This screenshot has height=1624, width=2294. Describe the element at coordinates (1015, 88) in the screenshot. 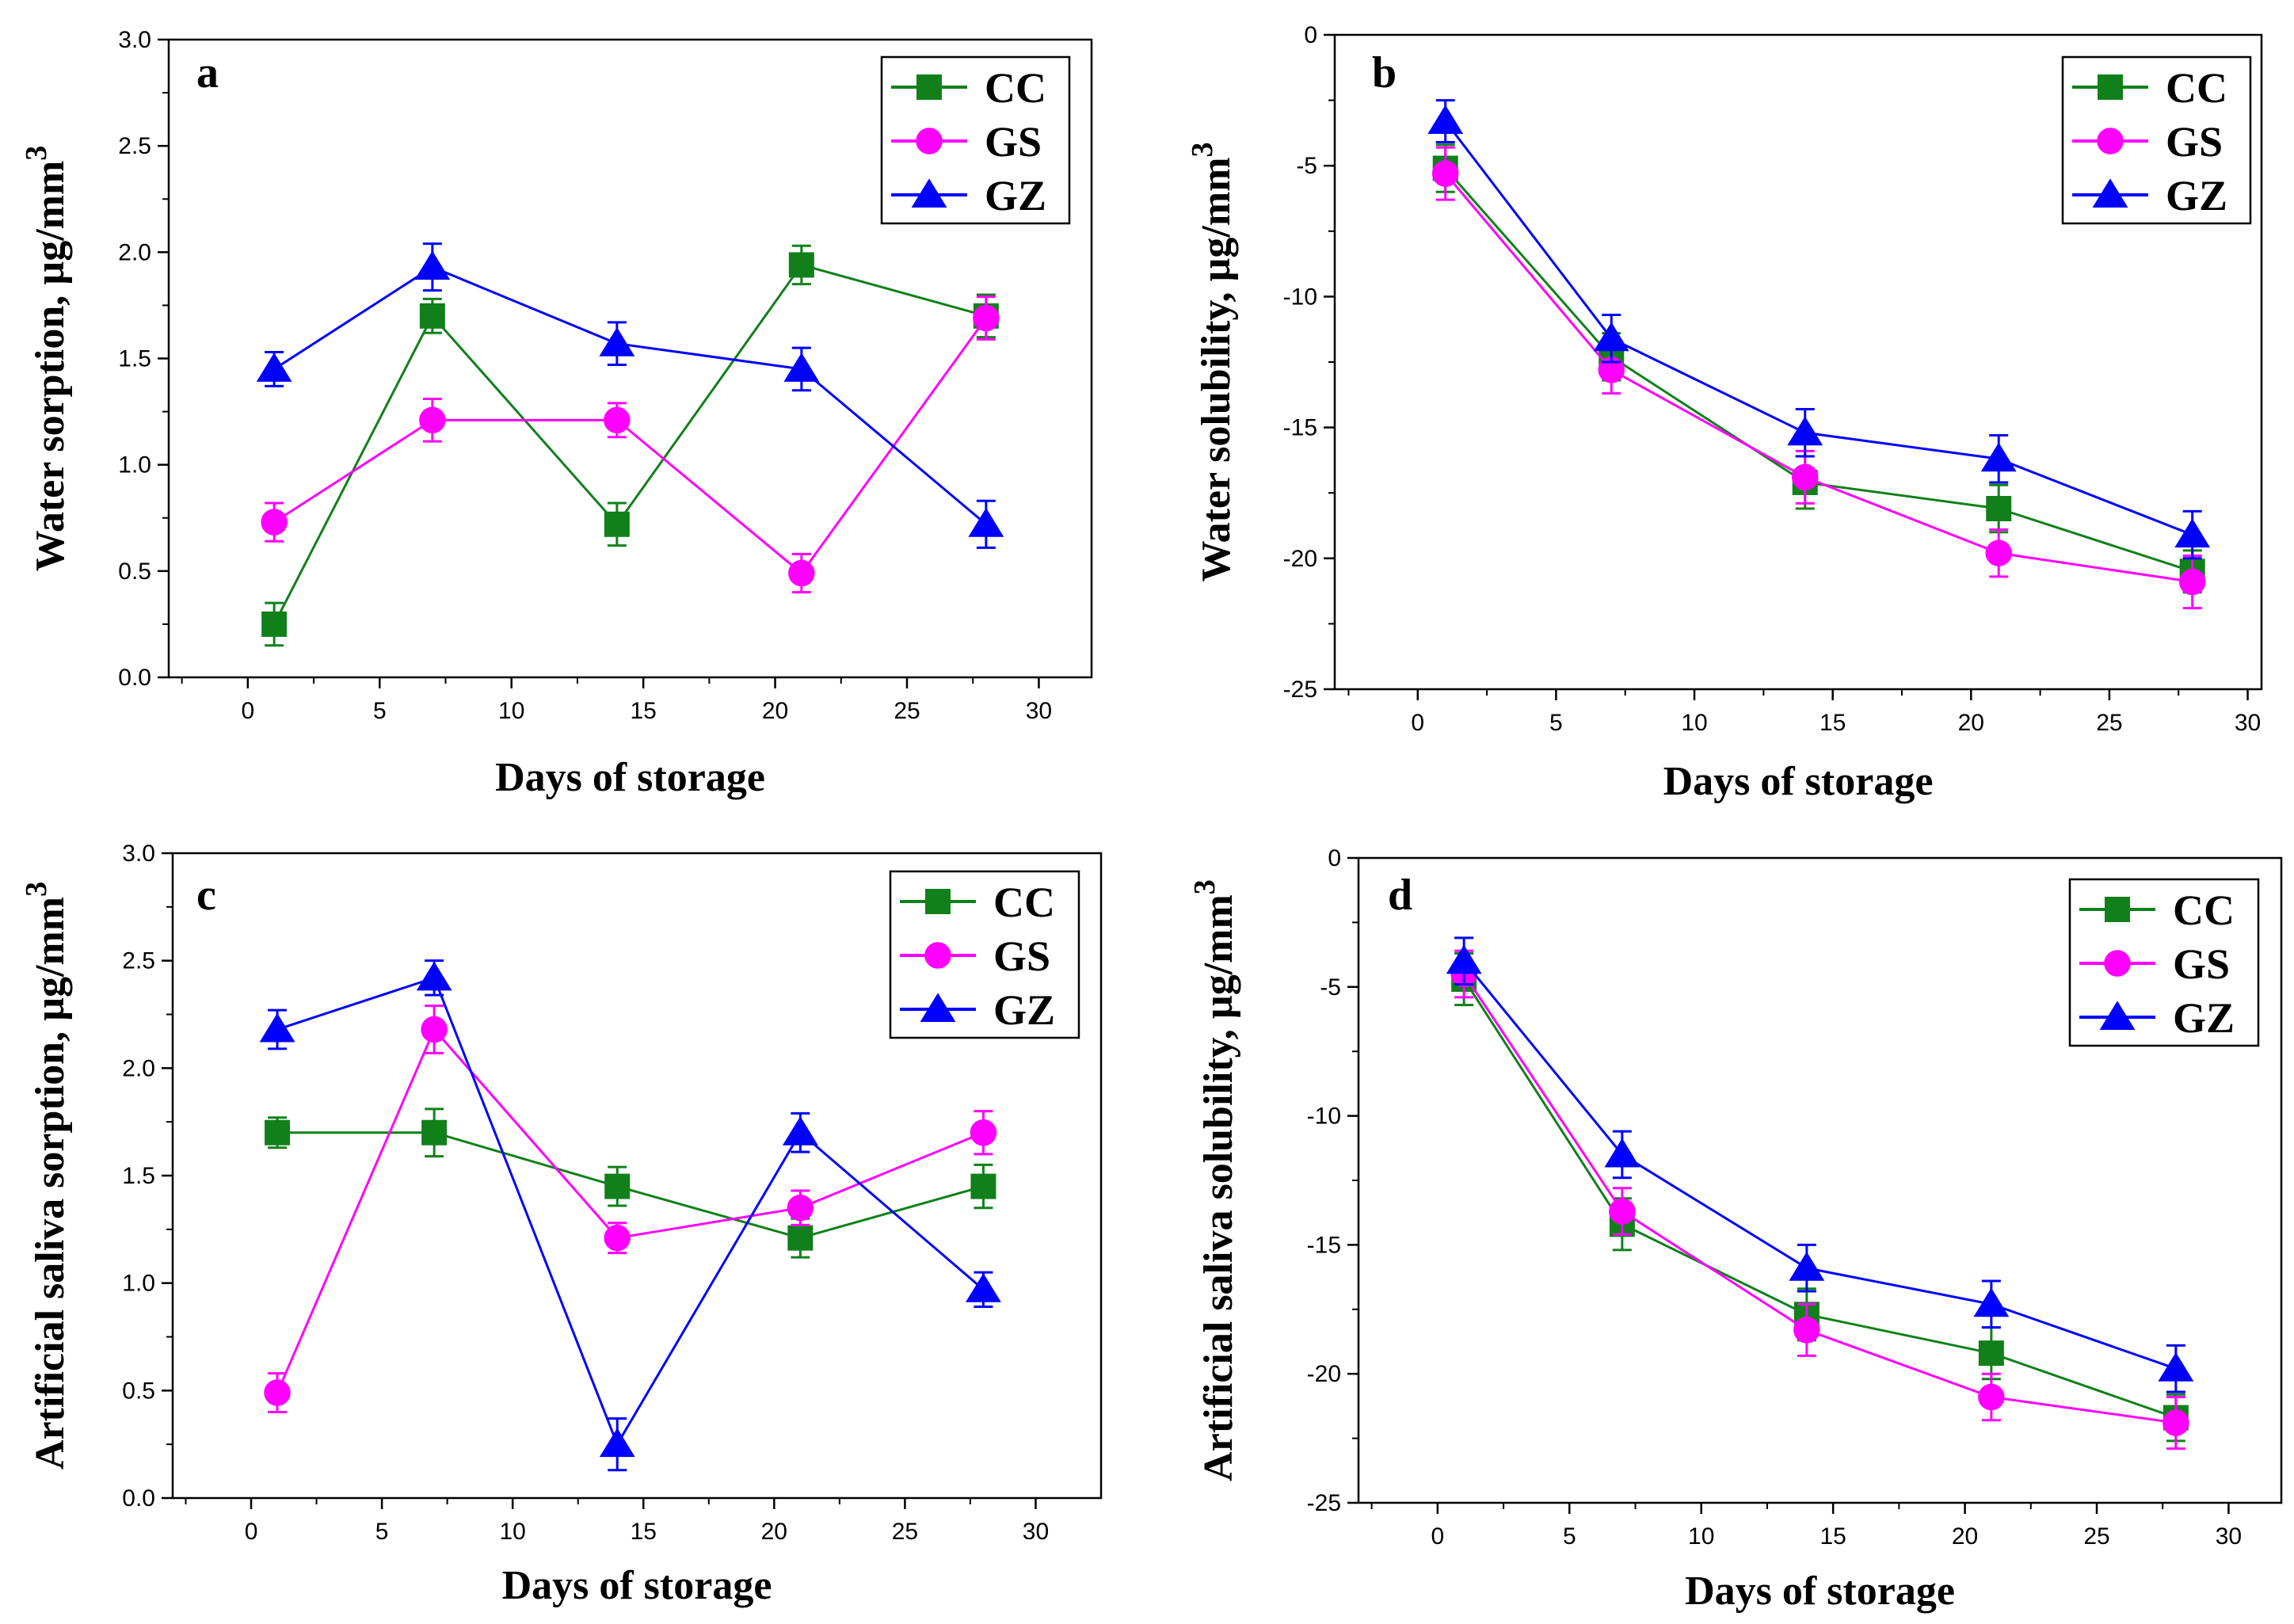

I see `legend-label: CC` at that location.